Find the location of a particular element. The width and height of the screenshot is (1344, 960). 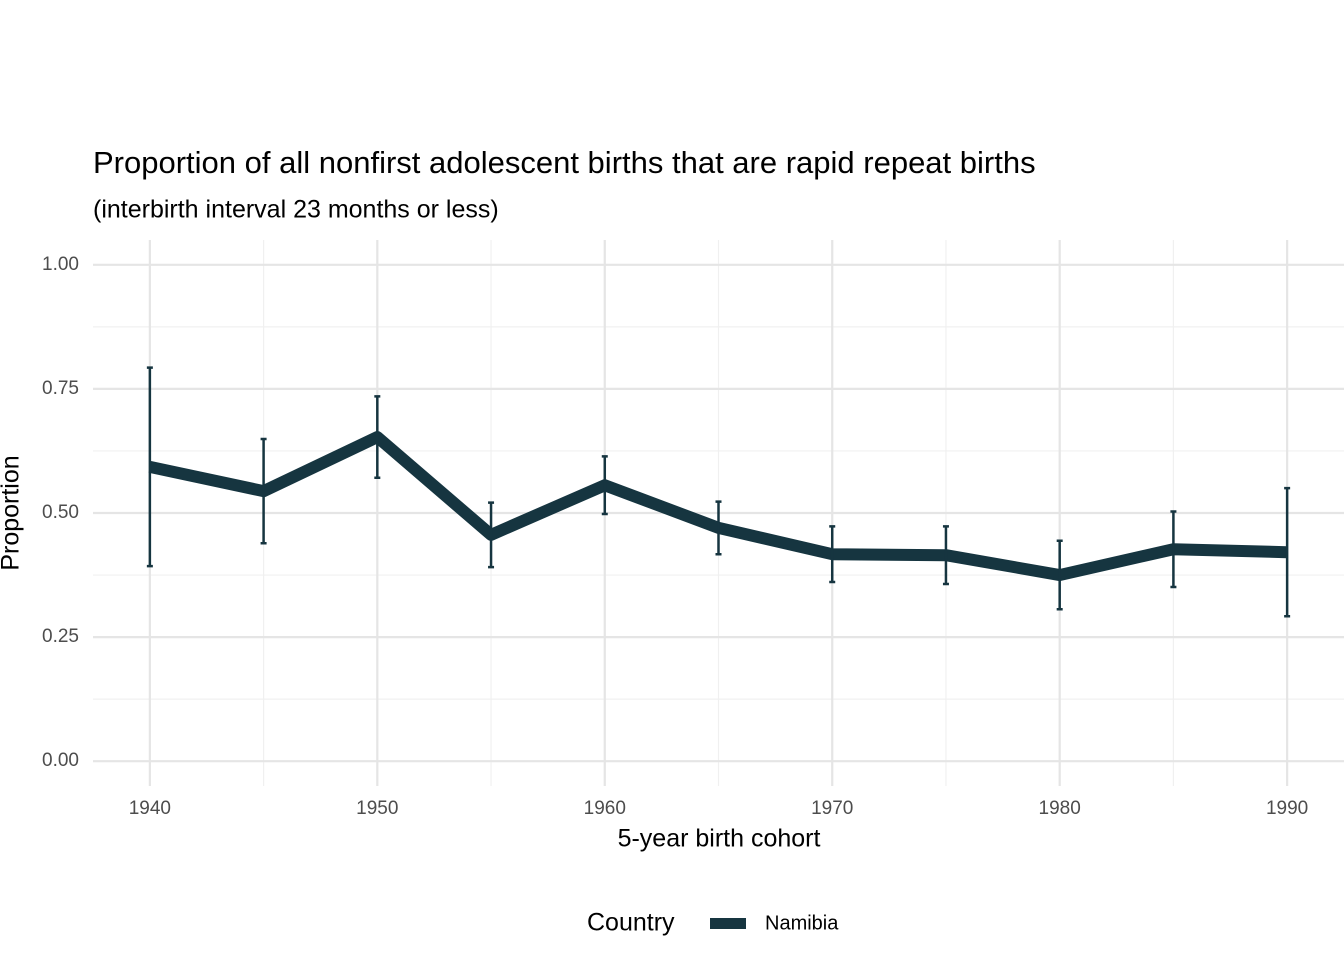

y-tick-label: 0.25 is located at coordinates (60, 636).